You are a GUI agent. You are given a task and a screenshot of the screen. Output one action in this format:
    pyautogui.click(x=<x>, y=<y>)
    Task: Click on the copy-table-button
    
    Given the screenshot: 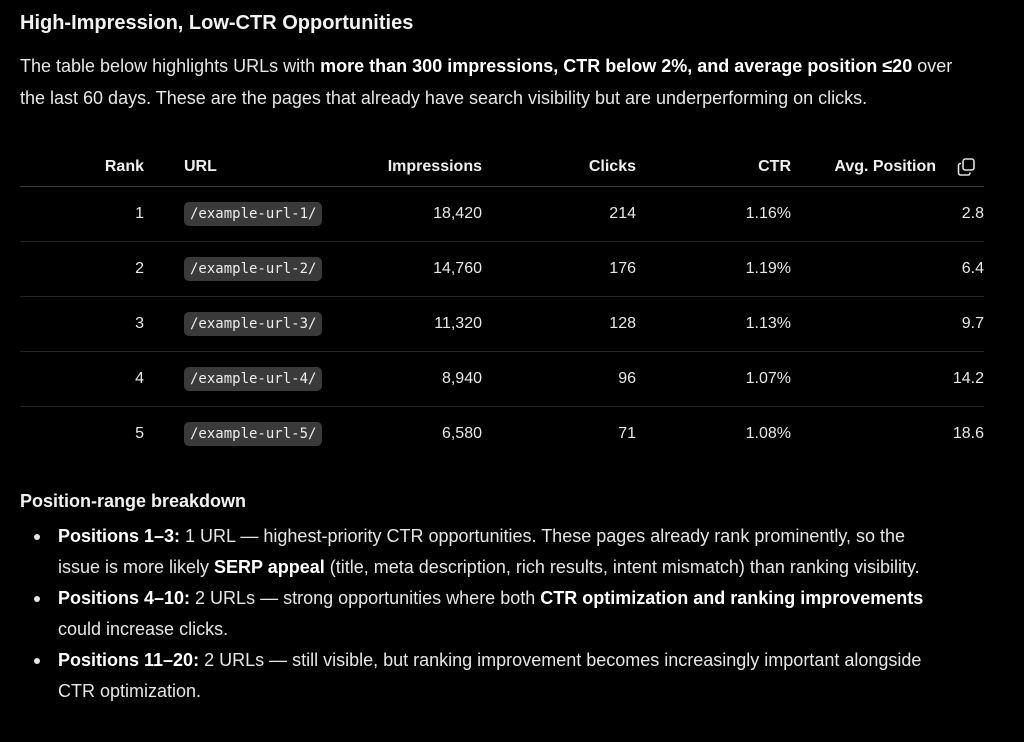 What is the action you would take?
    pyautogui.click(x=967, y=167)
    